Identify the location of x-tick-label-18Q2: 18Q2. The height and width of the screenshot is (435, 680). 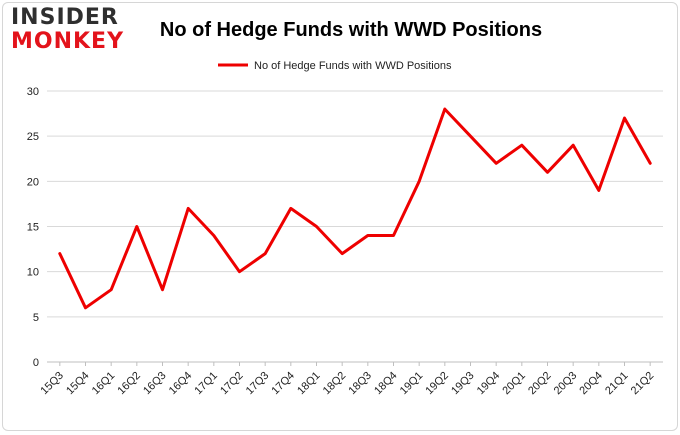
(335, 384).